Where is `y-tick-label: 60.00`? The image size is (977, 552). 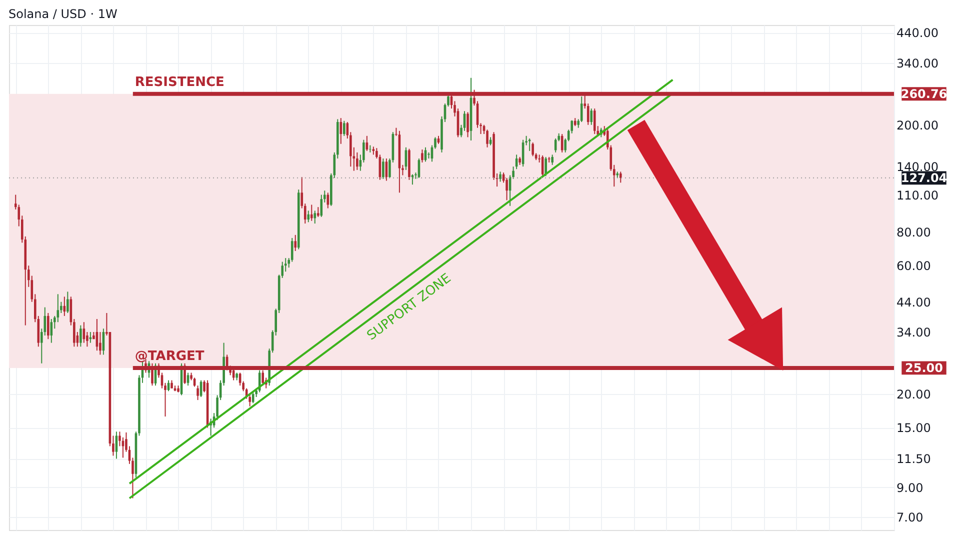 y-tick-label: 60.00 is located at coordinates (913, 266).